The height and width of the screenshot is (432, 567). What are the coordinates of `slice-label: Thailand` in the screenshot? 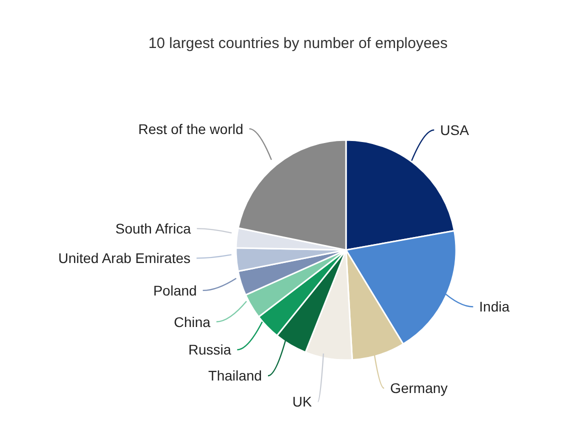 It's located at (235, 376).